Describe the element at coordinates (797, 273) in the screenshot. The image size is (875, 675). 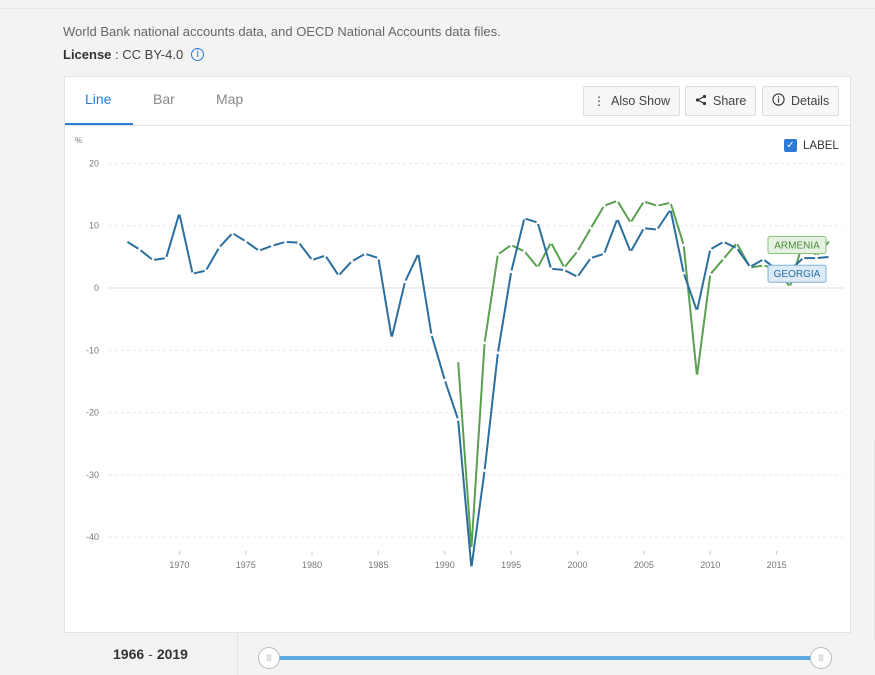
I see `series-label-box-georgia` at that location.